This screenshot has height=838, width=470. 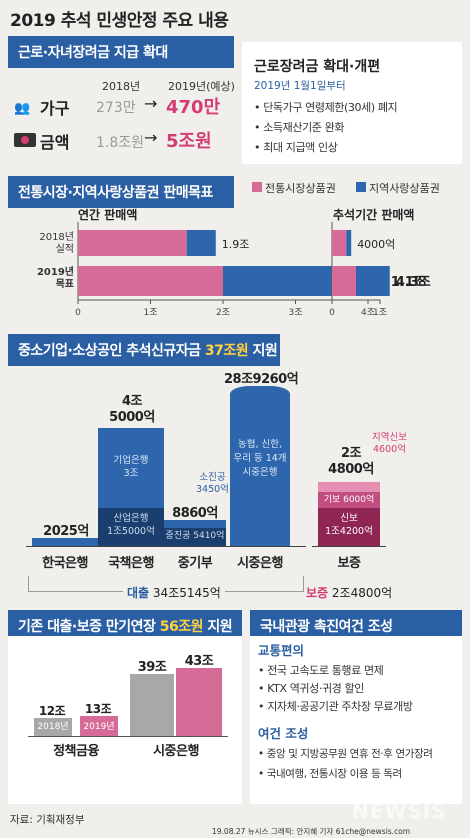 What do you see at coordinates (295, 313) in the screenshot?
I see `annual-tick-label: 3조` at bounding box center [295, 313].